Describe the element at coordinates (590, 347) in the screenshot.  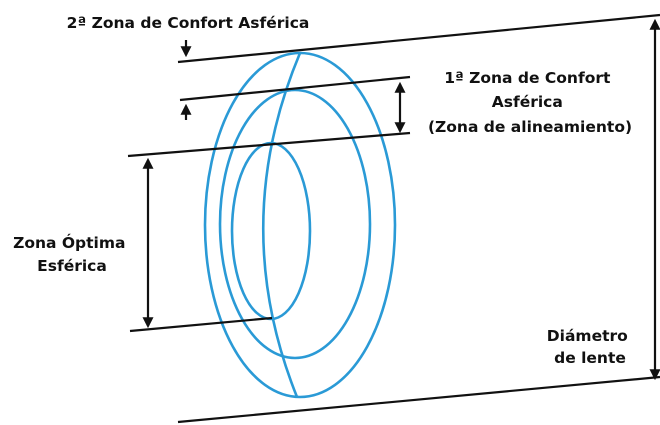
I see `label-diameter: Diámetro de lente` at that location.